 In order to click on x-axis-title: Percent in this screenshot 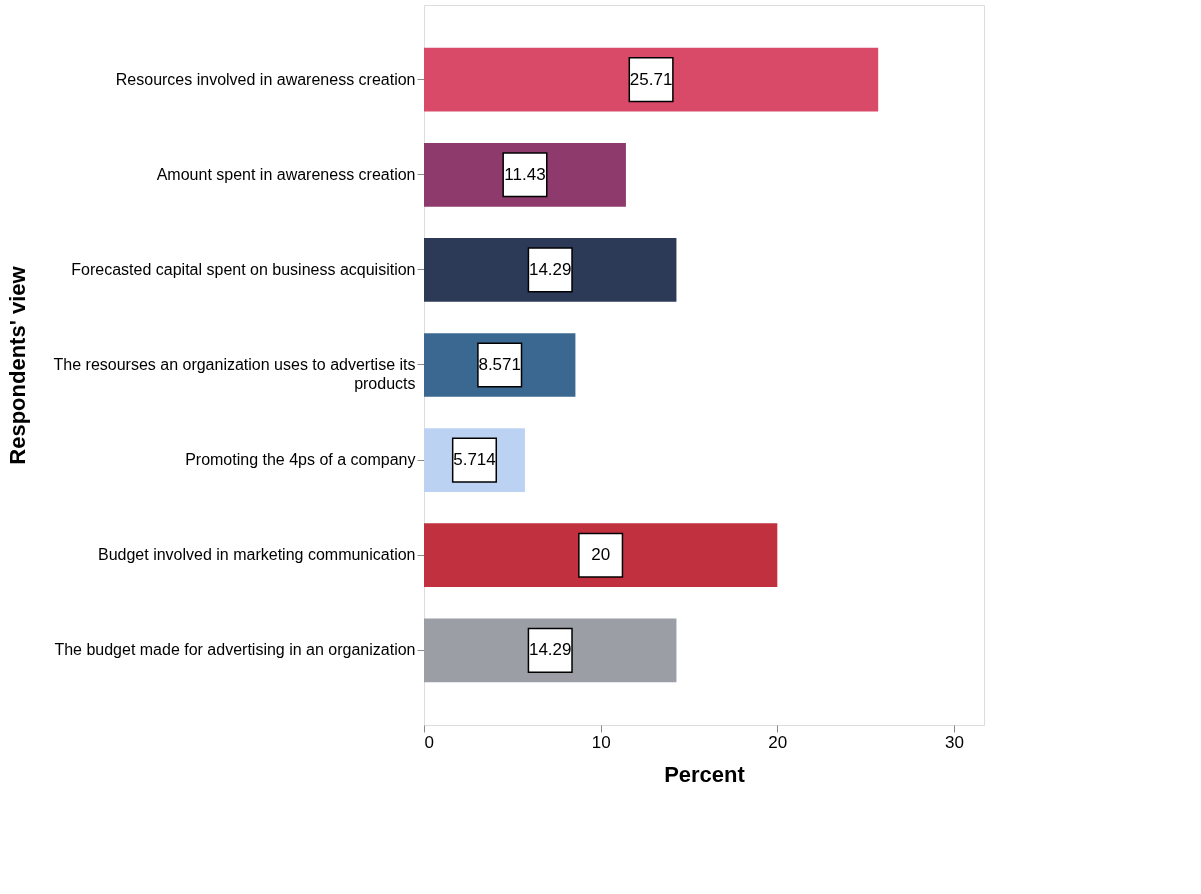, I will do `click(705, 774)`.